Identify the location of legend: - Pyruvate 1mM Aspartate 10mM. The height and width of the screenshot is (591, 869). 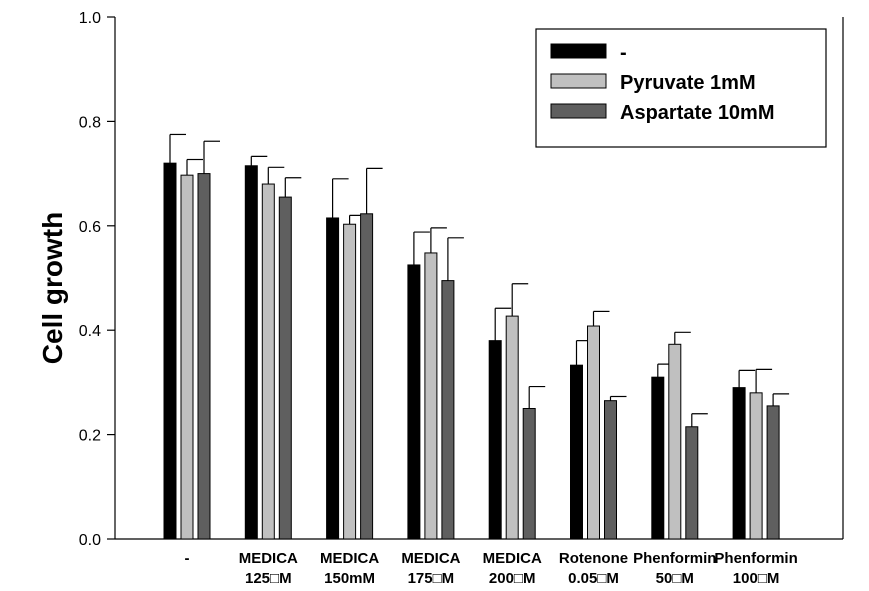
(681, 88).